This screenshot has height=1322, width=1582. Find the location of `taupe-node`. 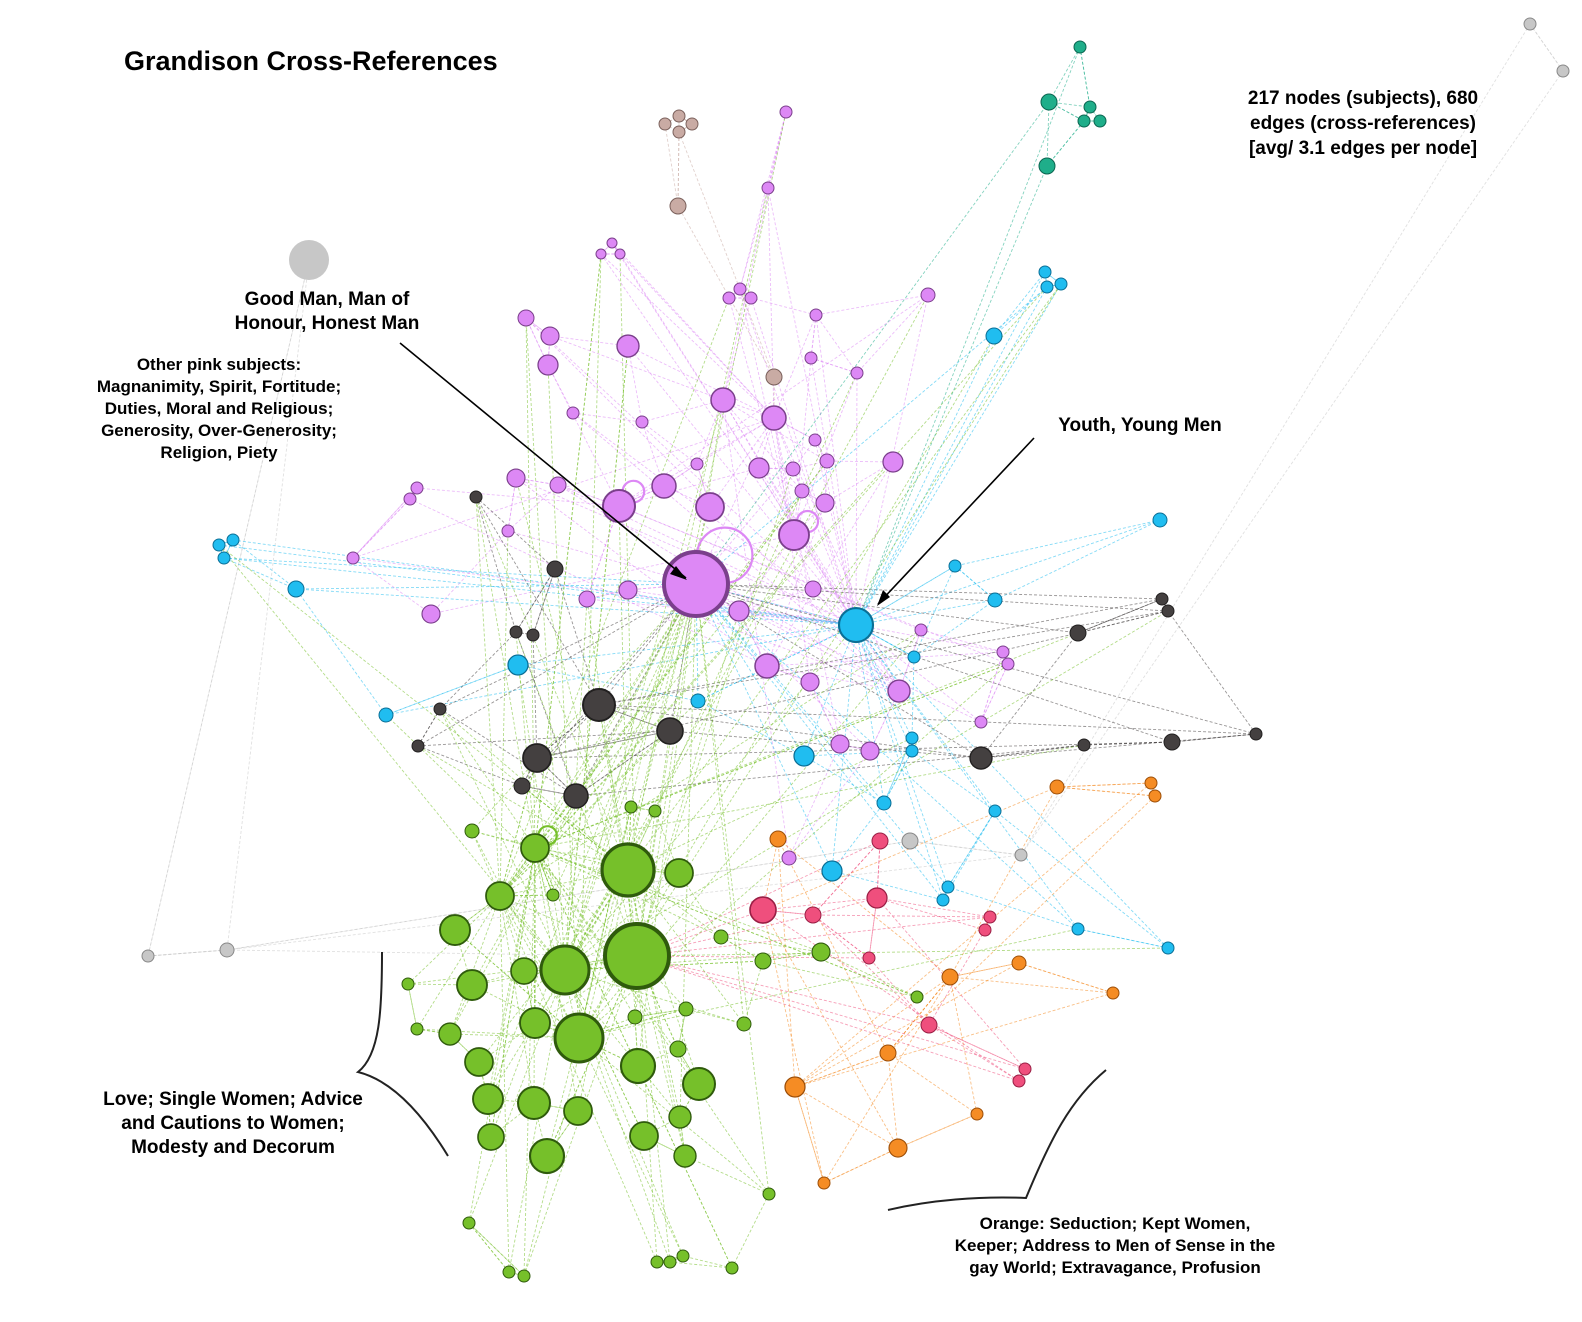

taupe-node is located at coordinates (679, 116).